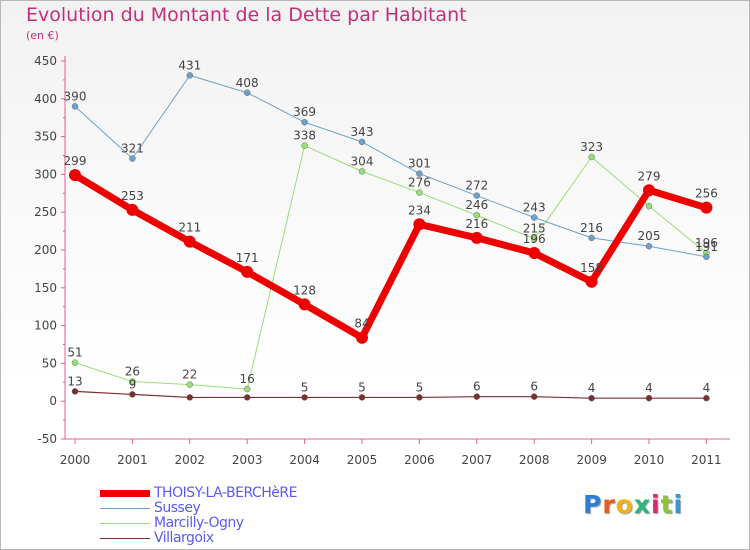 The width and height of the screenshot is (750, 550). What do you see at coordinates (362, 161) in the screenshot?
I see `data-label: 304` at bounding box center [362, 161].